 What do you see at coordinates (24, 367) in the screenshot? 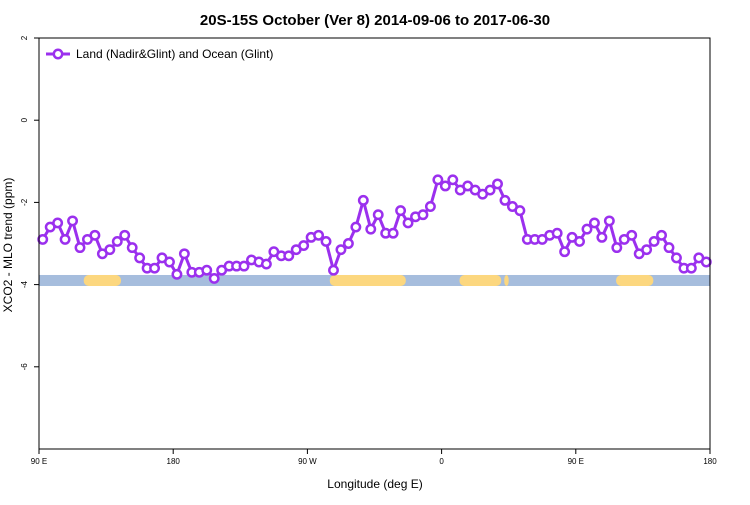
I see `y-tick-label: -6` at bounding box center [24, 367].